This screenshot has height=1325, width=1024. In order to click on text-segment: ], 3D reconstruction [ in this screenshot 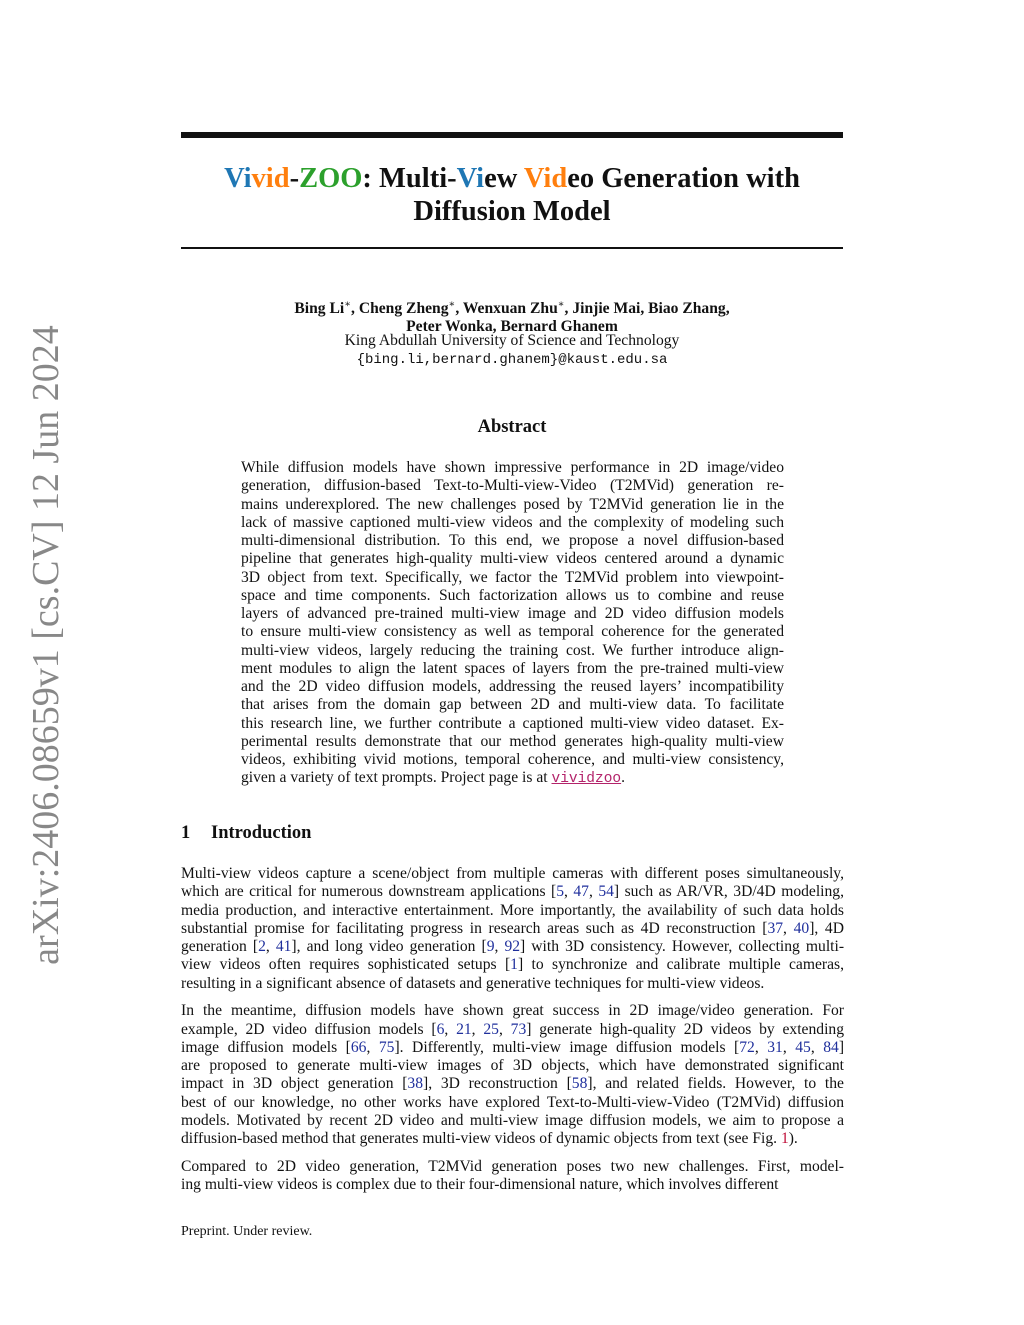, I will do `click(497, 1084)`.